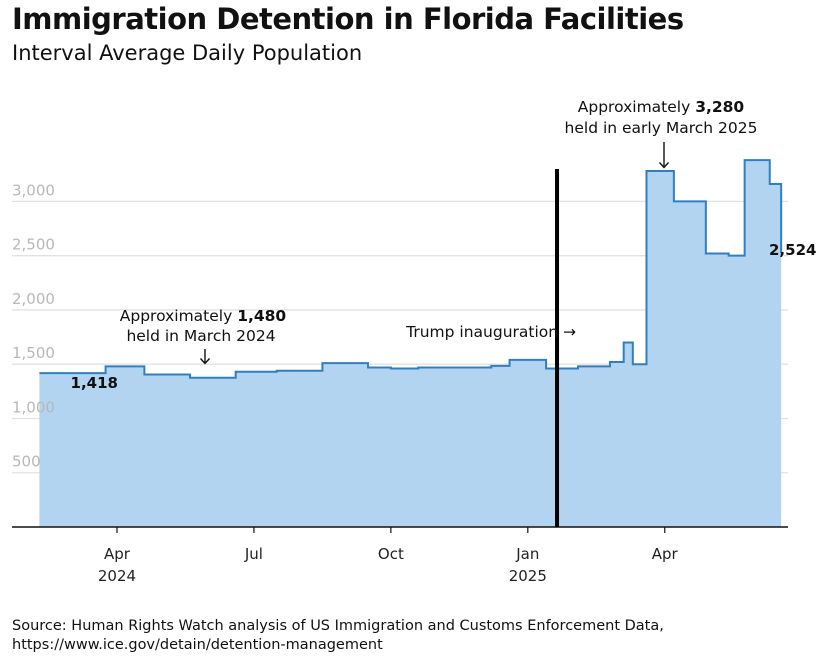  Describe the element at coordinates (33, 190) in the screenshot. I see `y-tick-label: 3,000` at that location.